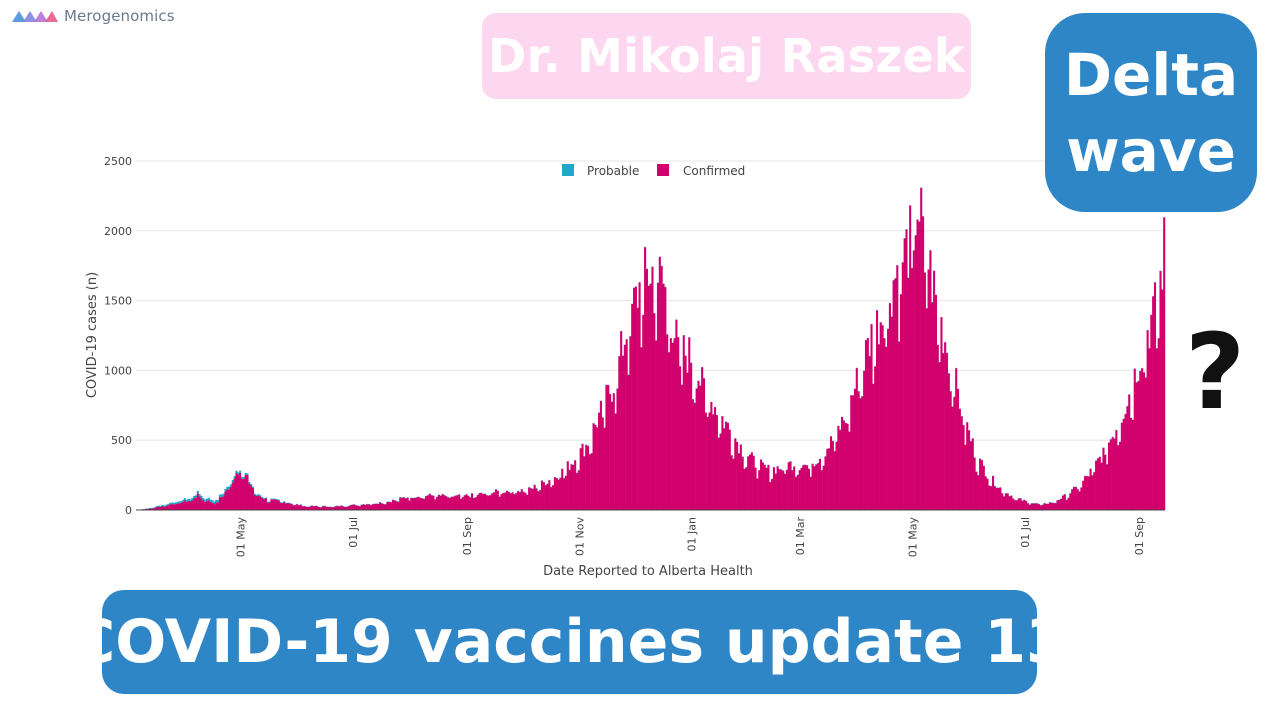 This screenshot has width=1280, height=720. What do you see at coordinates (241, 537) in the screenshot?
I see `x-tick-label: 01 May` at bounding box center [241, 537].